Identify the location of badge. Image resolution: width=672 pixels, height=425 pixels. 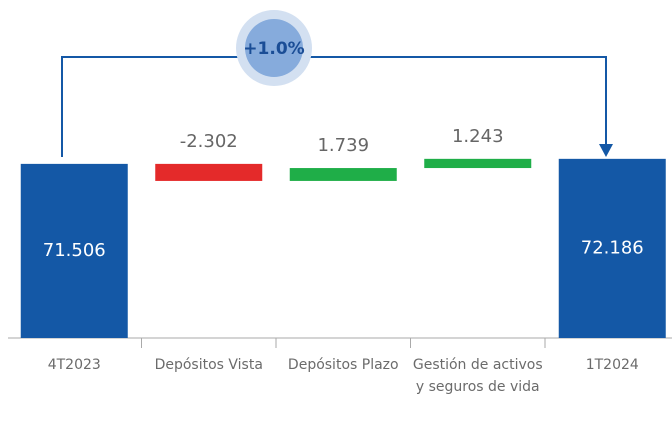
(274, 48).